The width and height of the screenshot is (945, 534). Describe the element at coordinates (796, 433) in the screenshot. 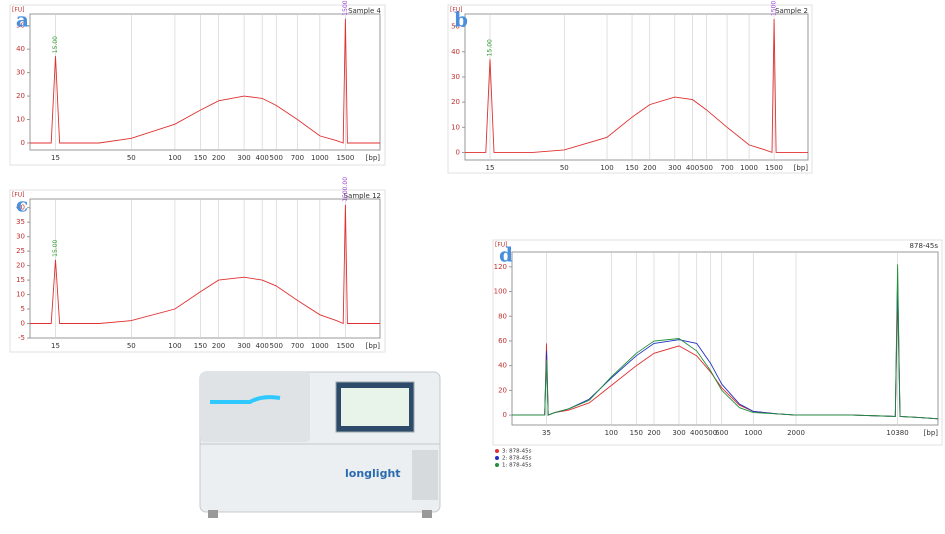

I see `x-tick-label: 2000` at that location.